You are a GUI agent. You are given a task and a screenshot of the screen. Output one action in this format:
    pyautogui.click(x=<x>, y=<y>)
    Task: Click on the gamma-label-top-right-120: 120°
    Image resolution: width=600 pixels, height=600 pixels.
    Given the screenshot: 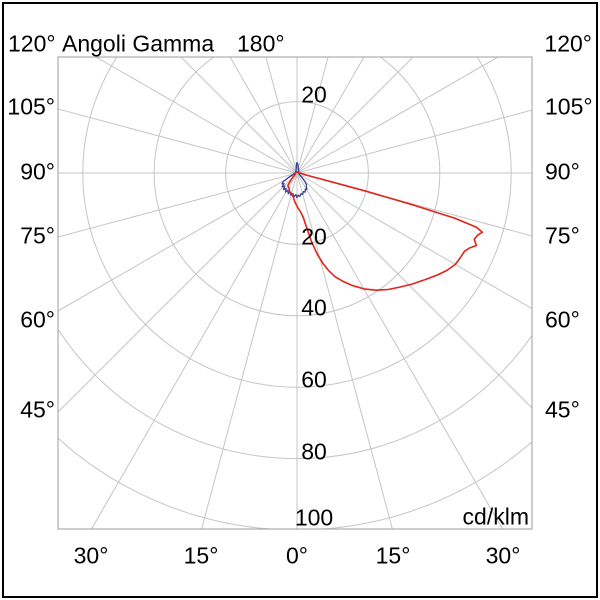 What is the action you would take?
    pyautogui.click(x=568, y=43)
    